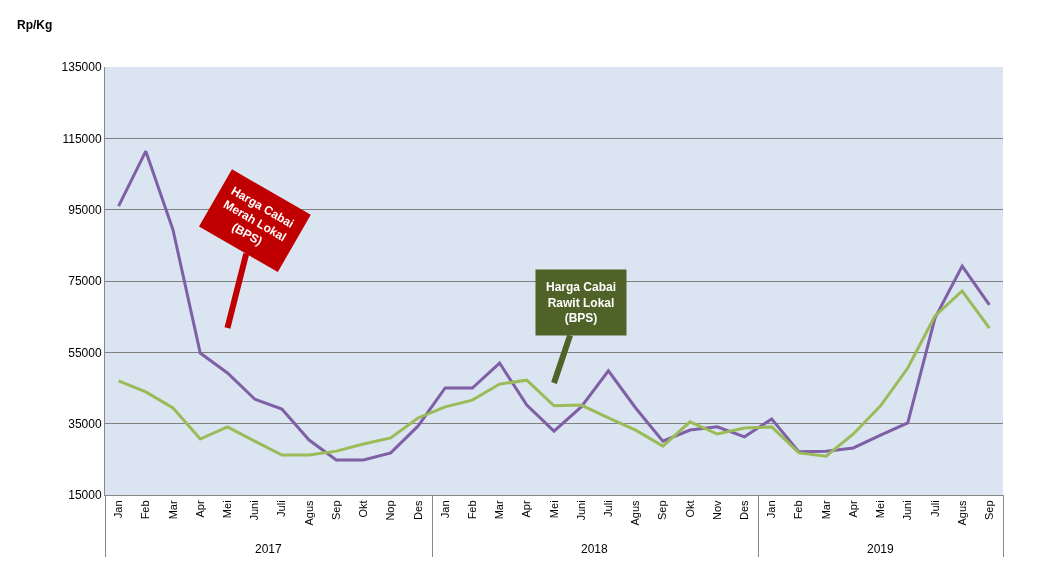 Image resolution: width=1059 pixels, height=579 pixels. What do you see at coordinates (35, 25) in the screenshot?
I see `y-axis-title: Rp/Kg` at bounding box center [35, 25].